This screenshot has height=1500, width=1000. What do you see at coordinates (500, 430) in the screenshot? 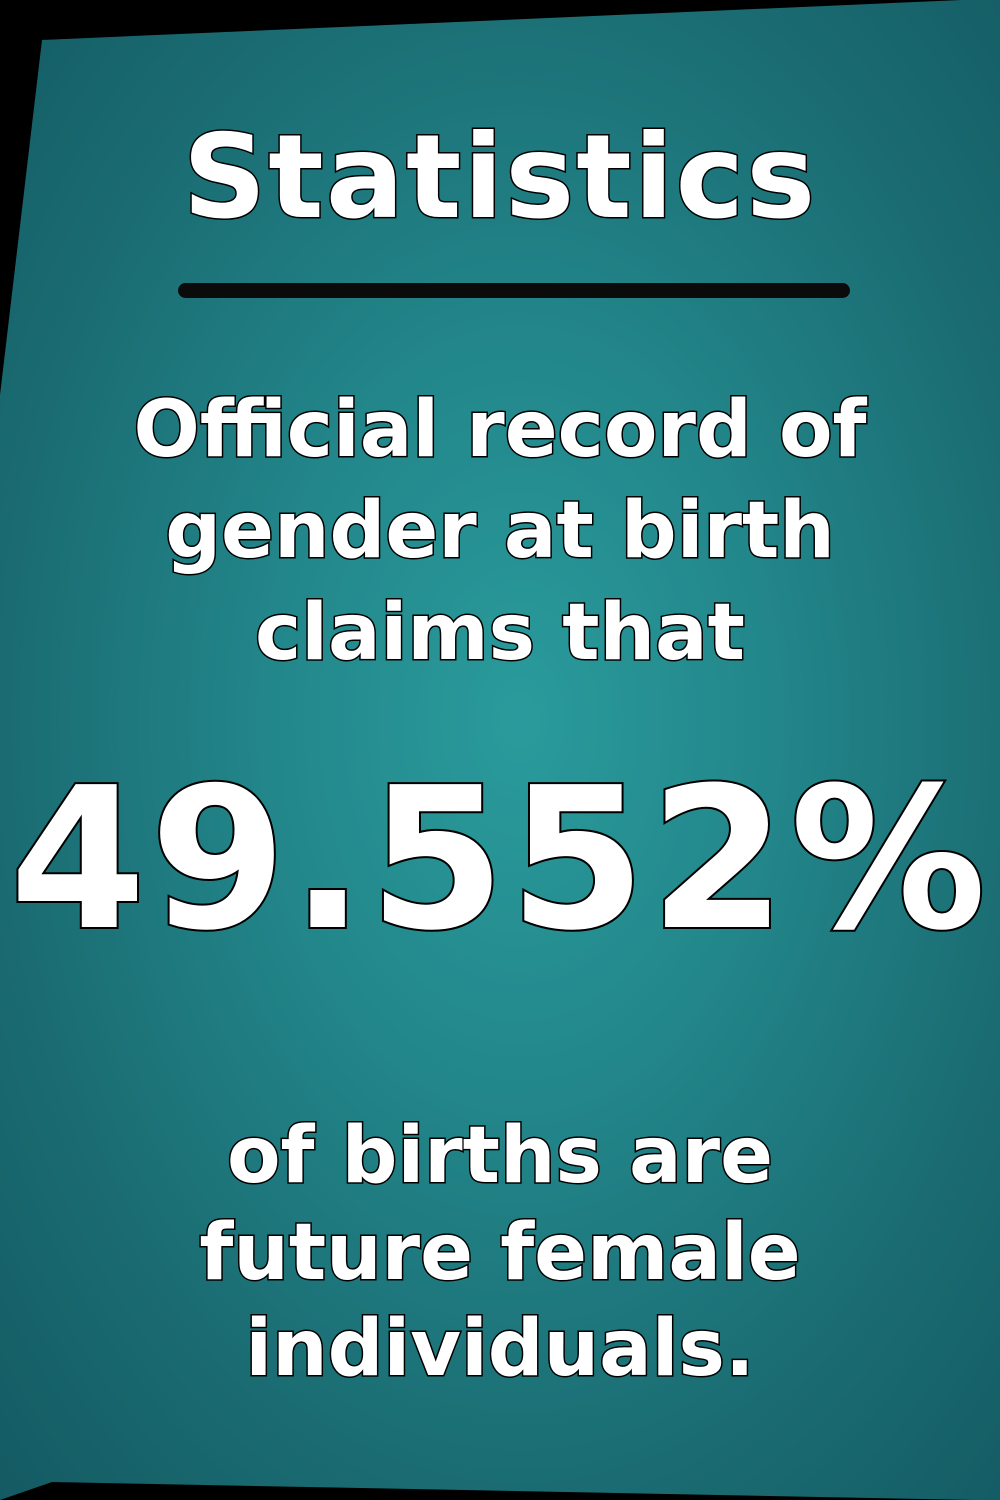
I see `intro-line: Official record of` at bounding box center [500, 430].